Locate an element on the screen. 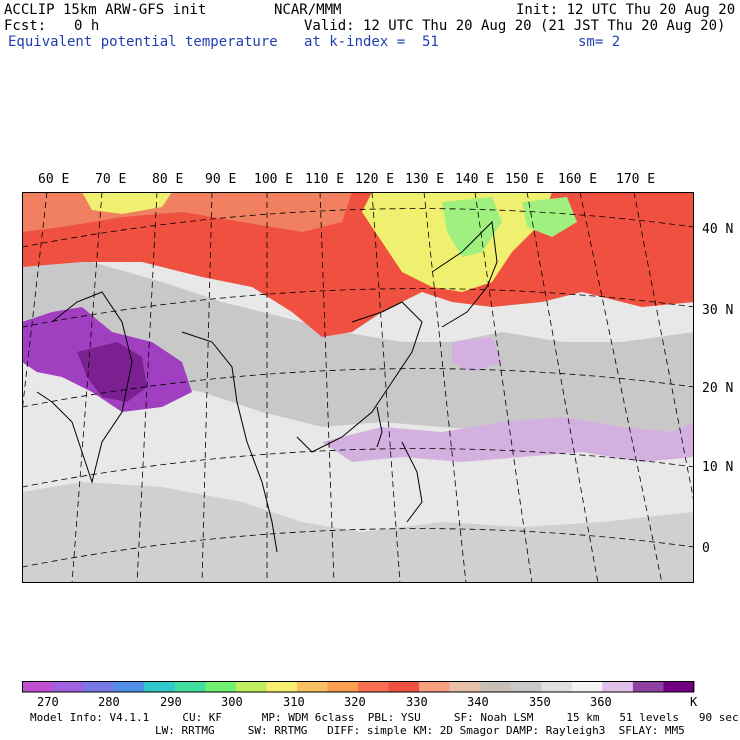 This screenshot has height=740, width=740. colorbar-label: 330 is located at coordinates (417, 702).